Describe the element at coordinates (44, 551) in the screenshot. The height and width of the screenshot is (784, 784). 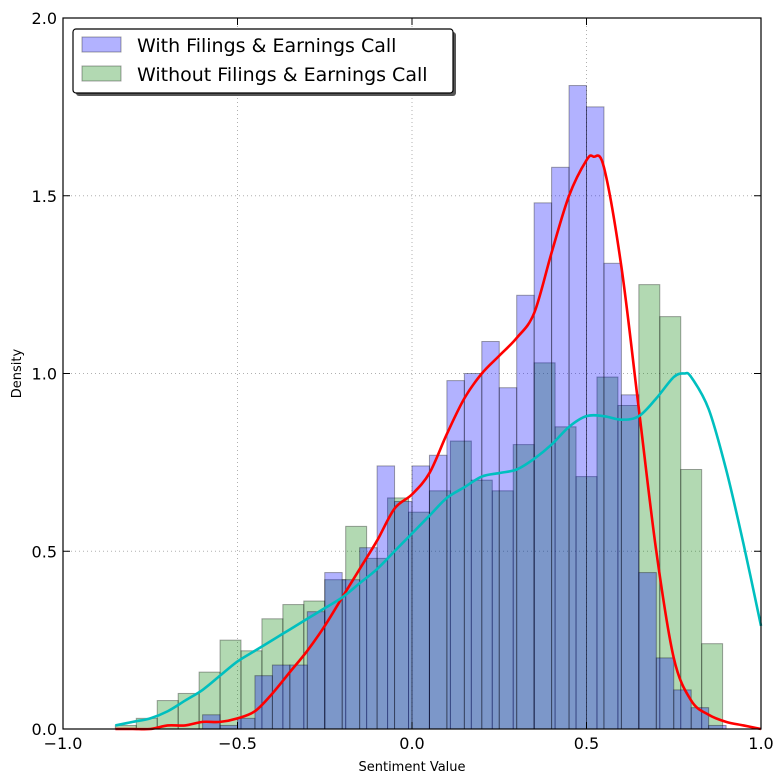
I see `y-tick-label: 0.5` at that location.